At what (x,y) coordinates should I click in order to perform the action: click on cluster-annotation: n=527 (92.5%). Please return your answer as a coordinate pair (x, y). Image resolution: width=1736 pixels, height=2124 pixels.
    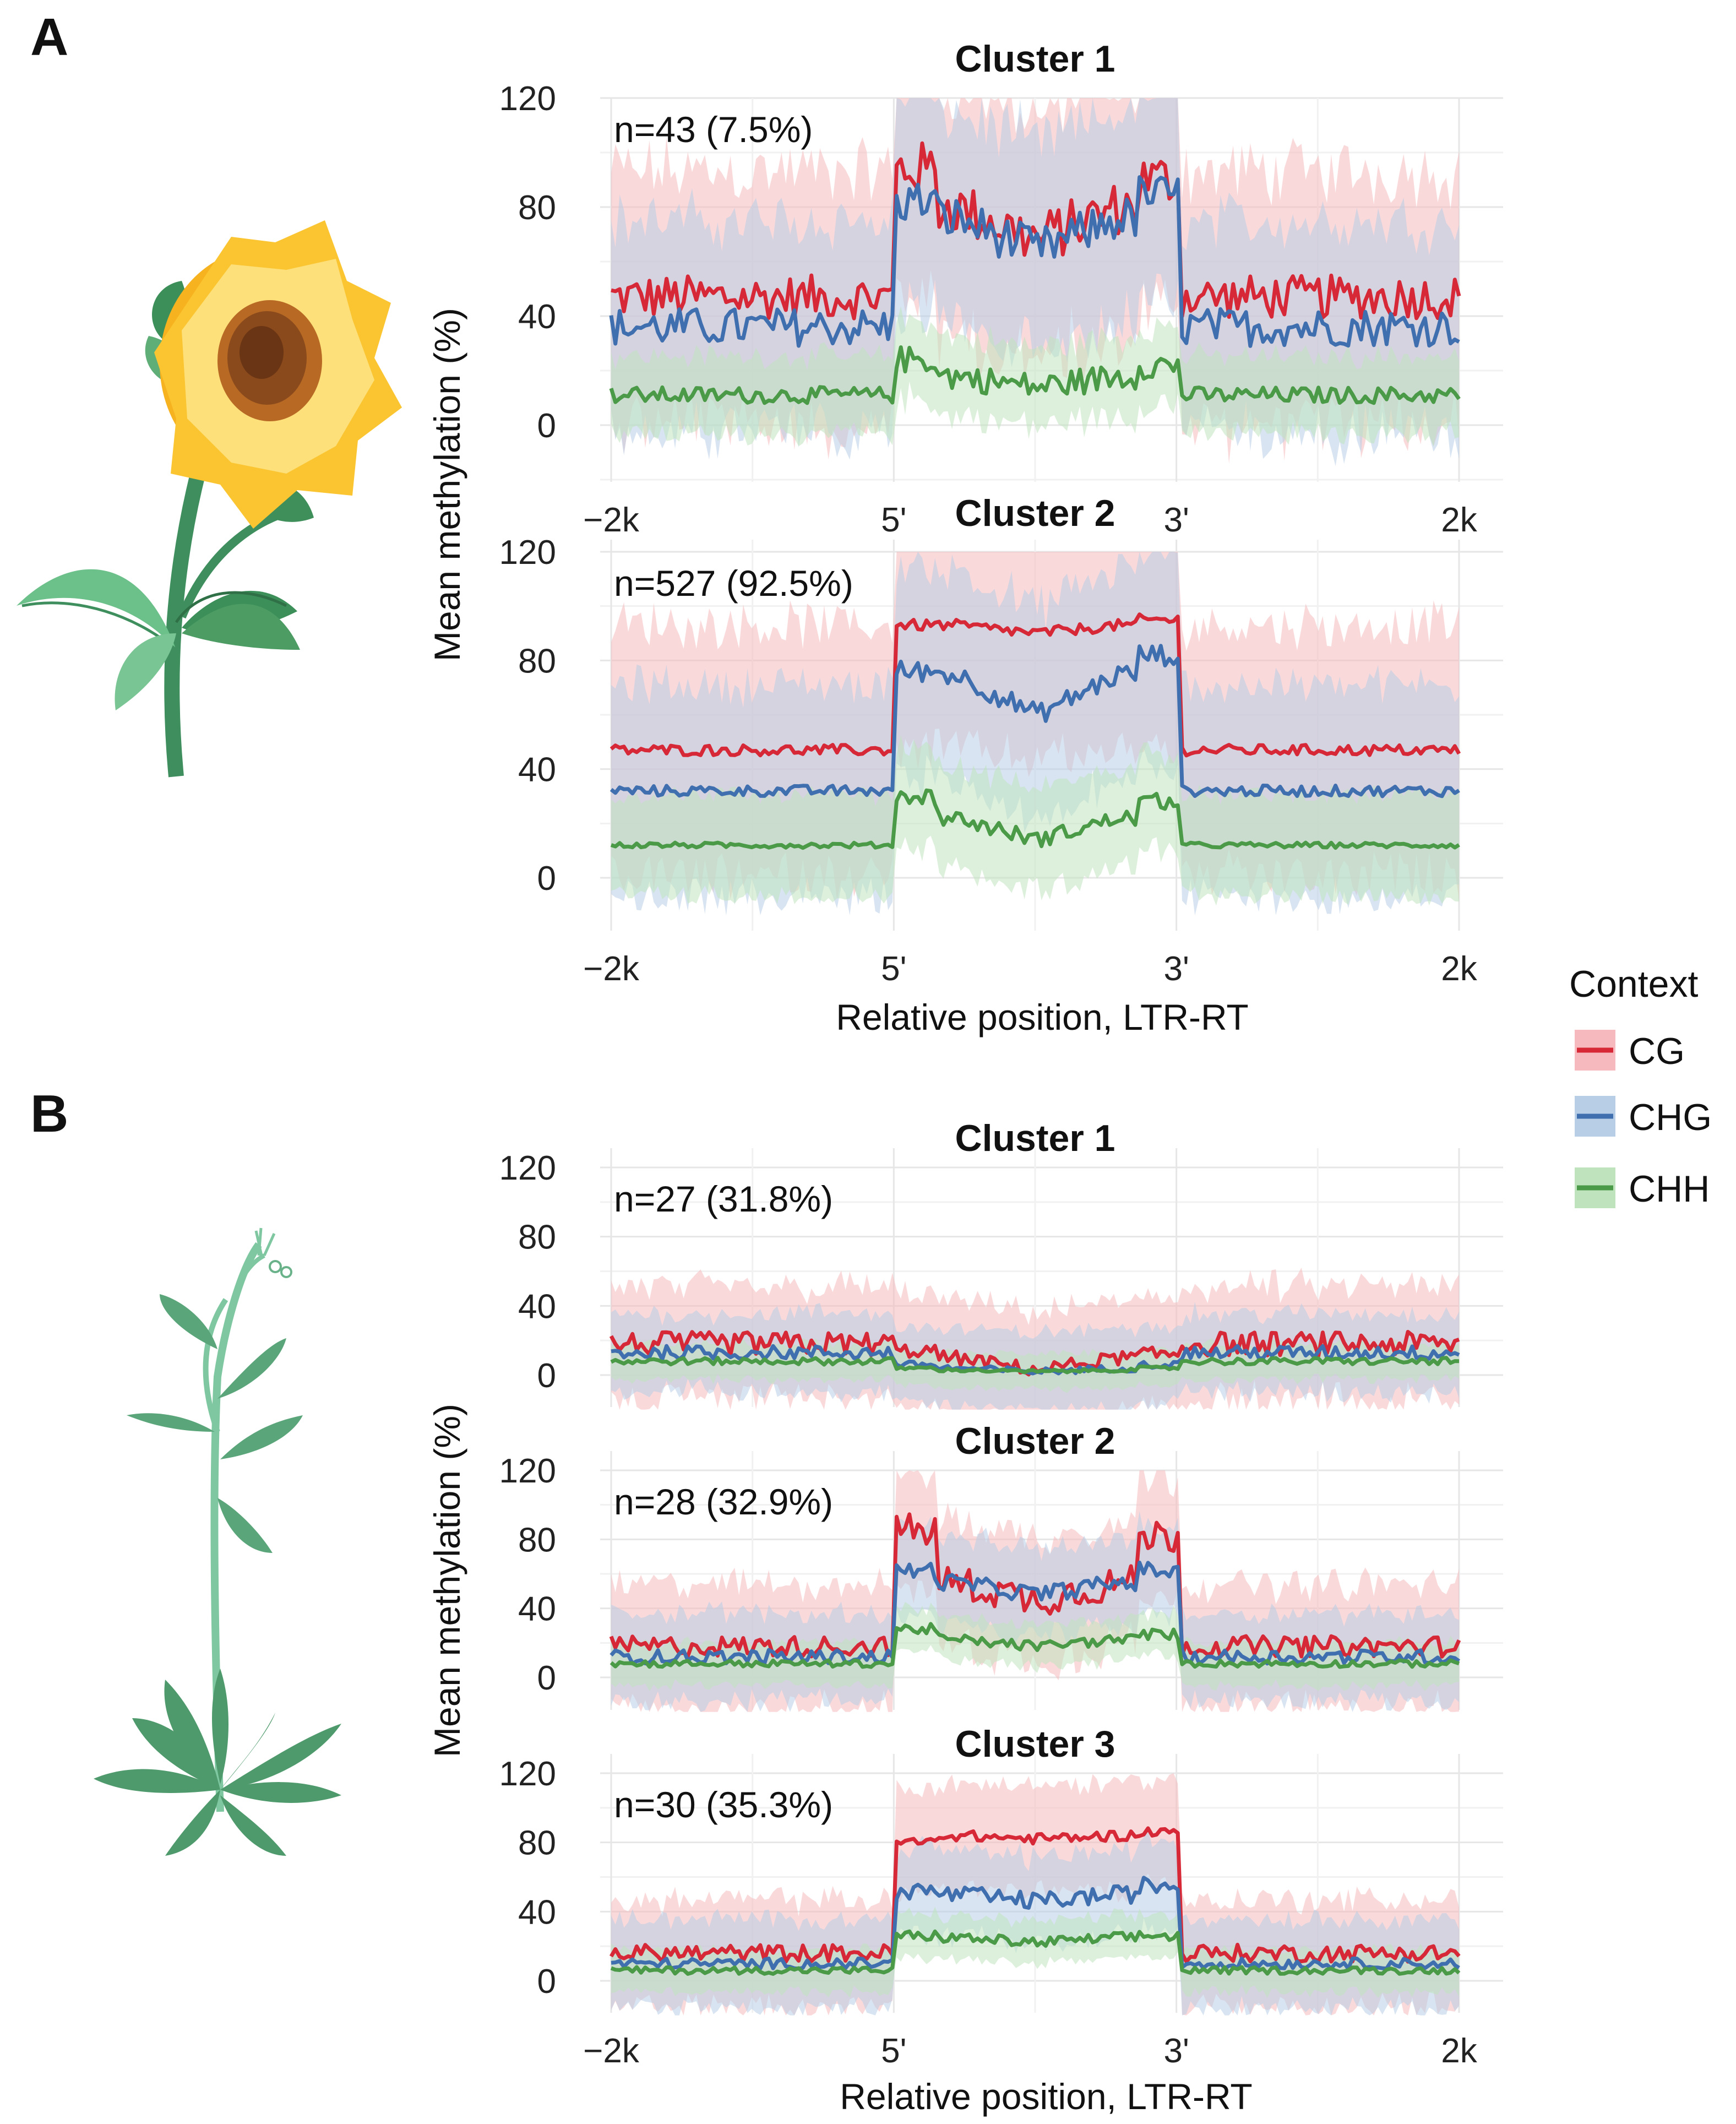
    Looking at the image, I should click on (733, 583).